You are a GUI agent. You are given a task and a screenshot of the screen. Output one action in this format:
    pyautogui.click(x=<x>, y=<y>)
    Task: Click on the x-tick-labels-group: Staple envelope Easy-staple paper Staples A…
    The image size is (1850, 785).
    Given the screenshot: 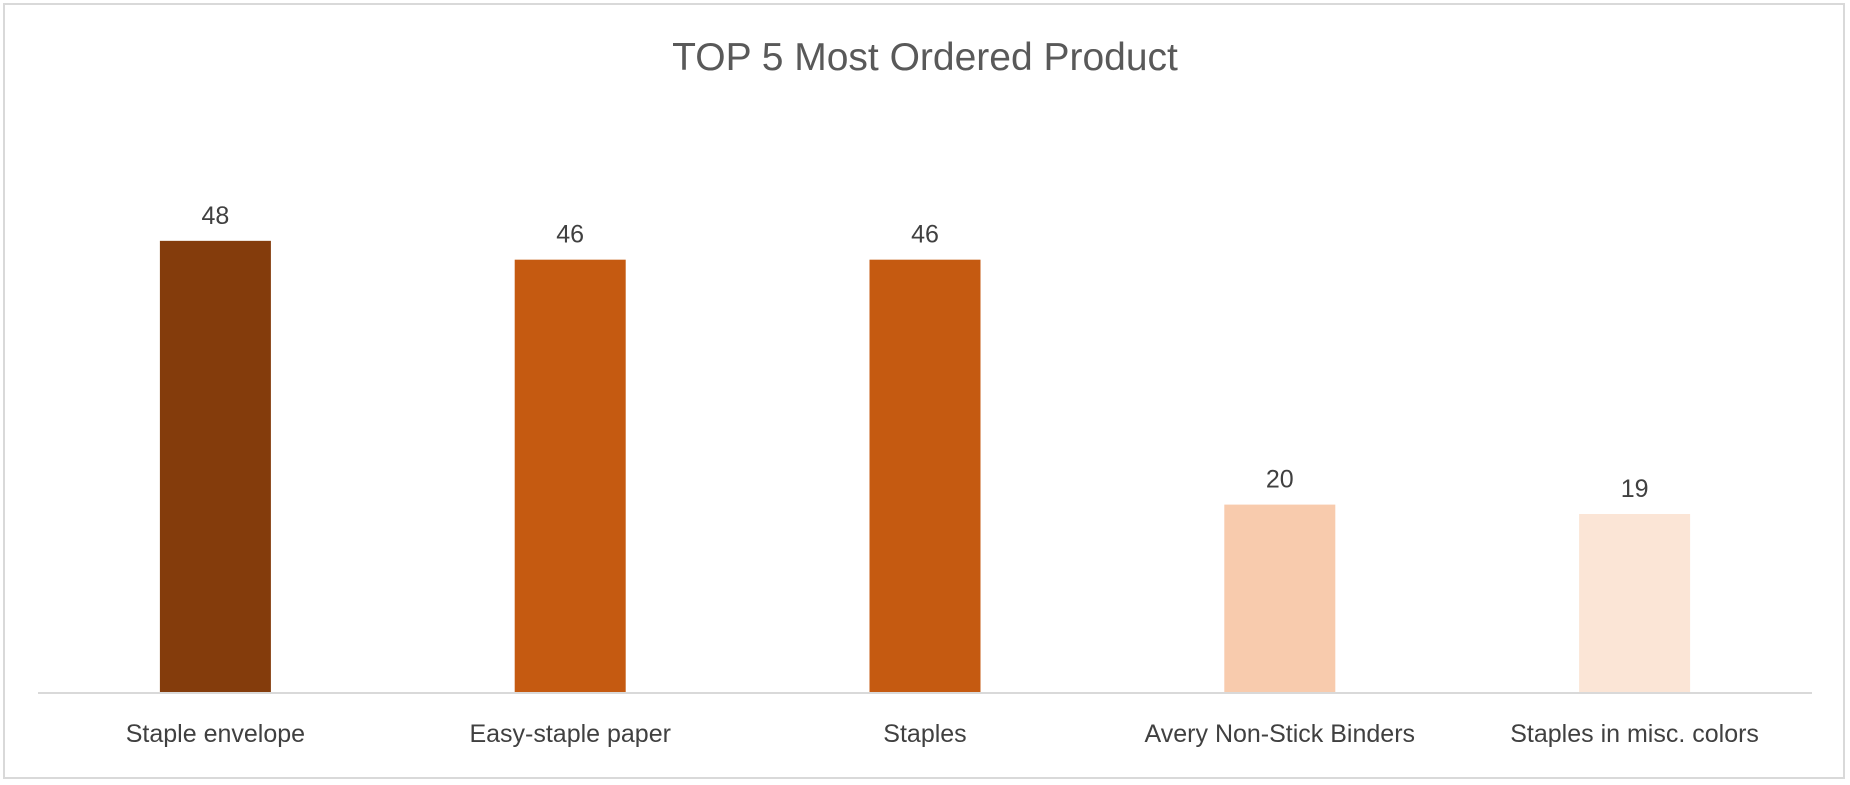 What is the action you would take?
    pyautogui.click(x=942, y=734)
    